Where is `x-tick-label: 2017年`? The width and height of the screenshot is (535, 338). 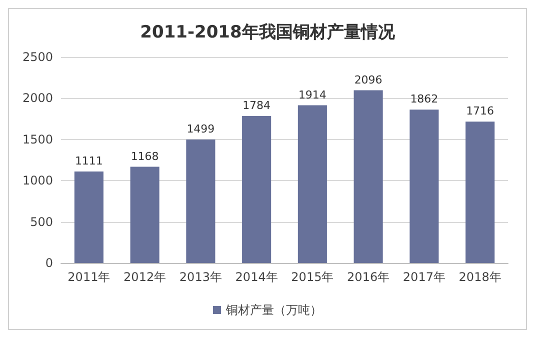
x-tick-label: 2017年 is located at coordinates (424, 277).